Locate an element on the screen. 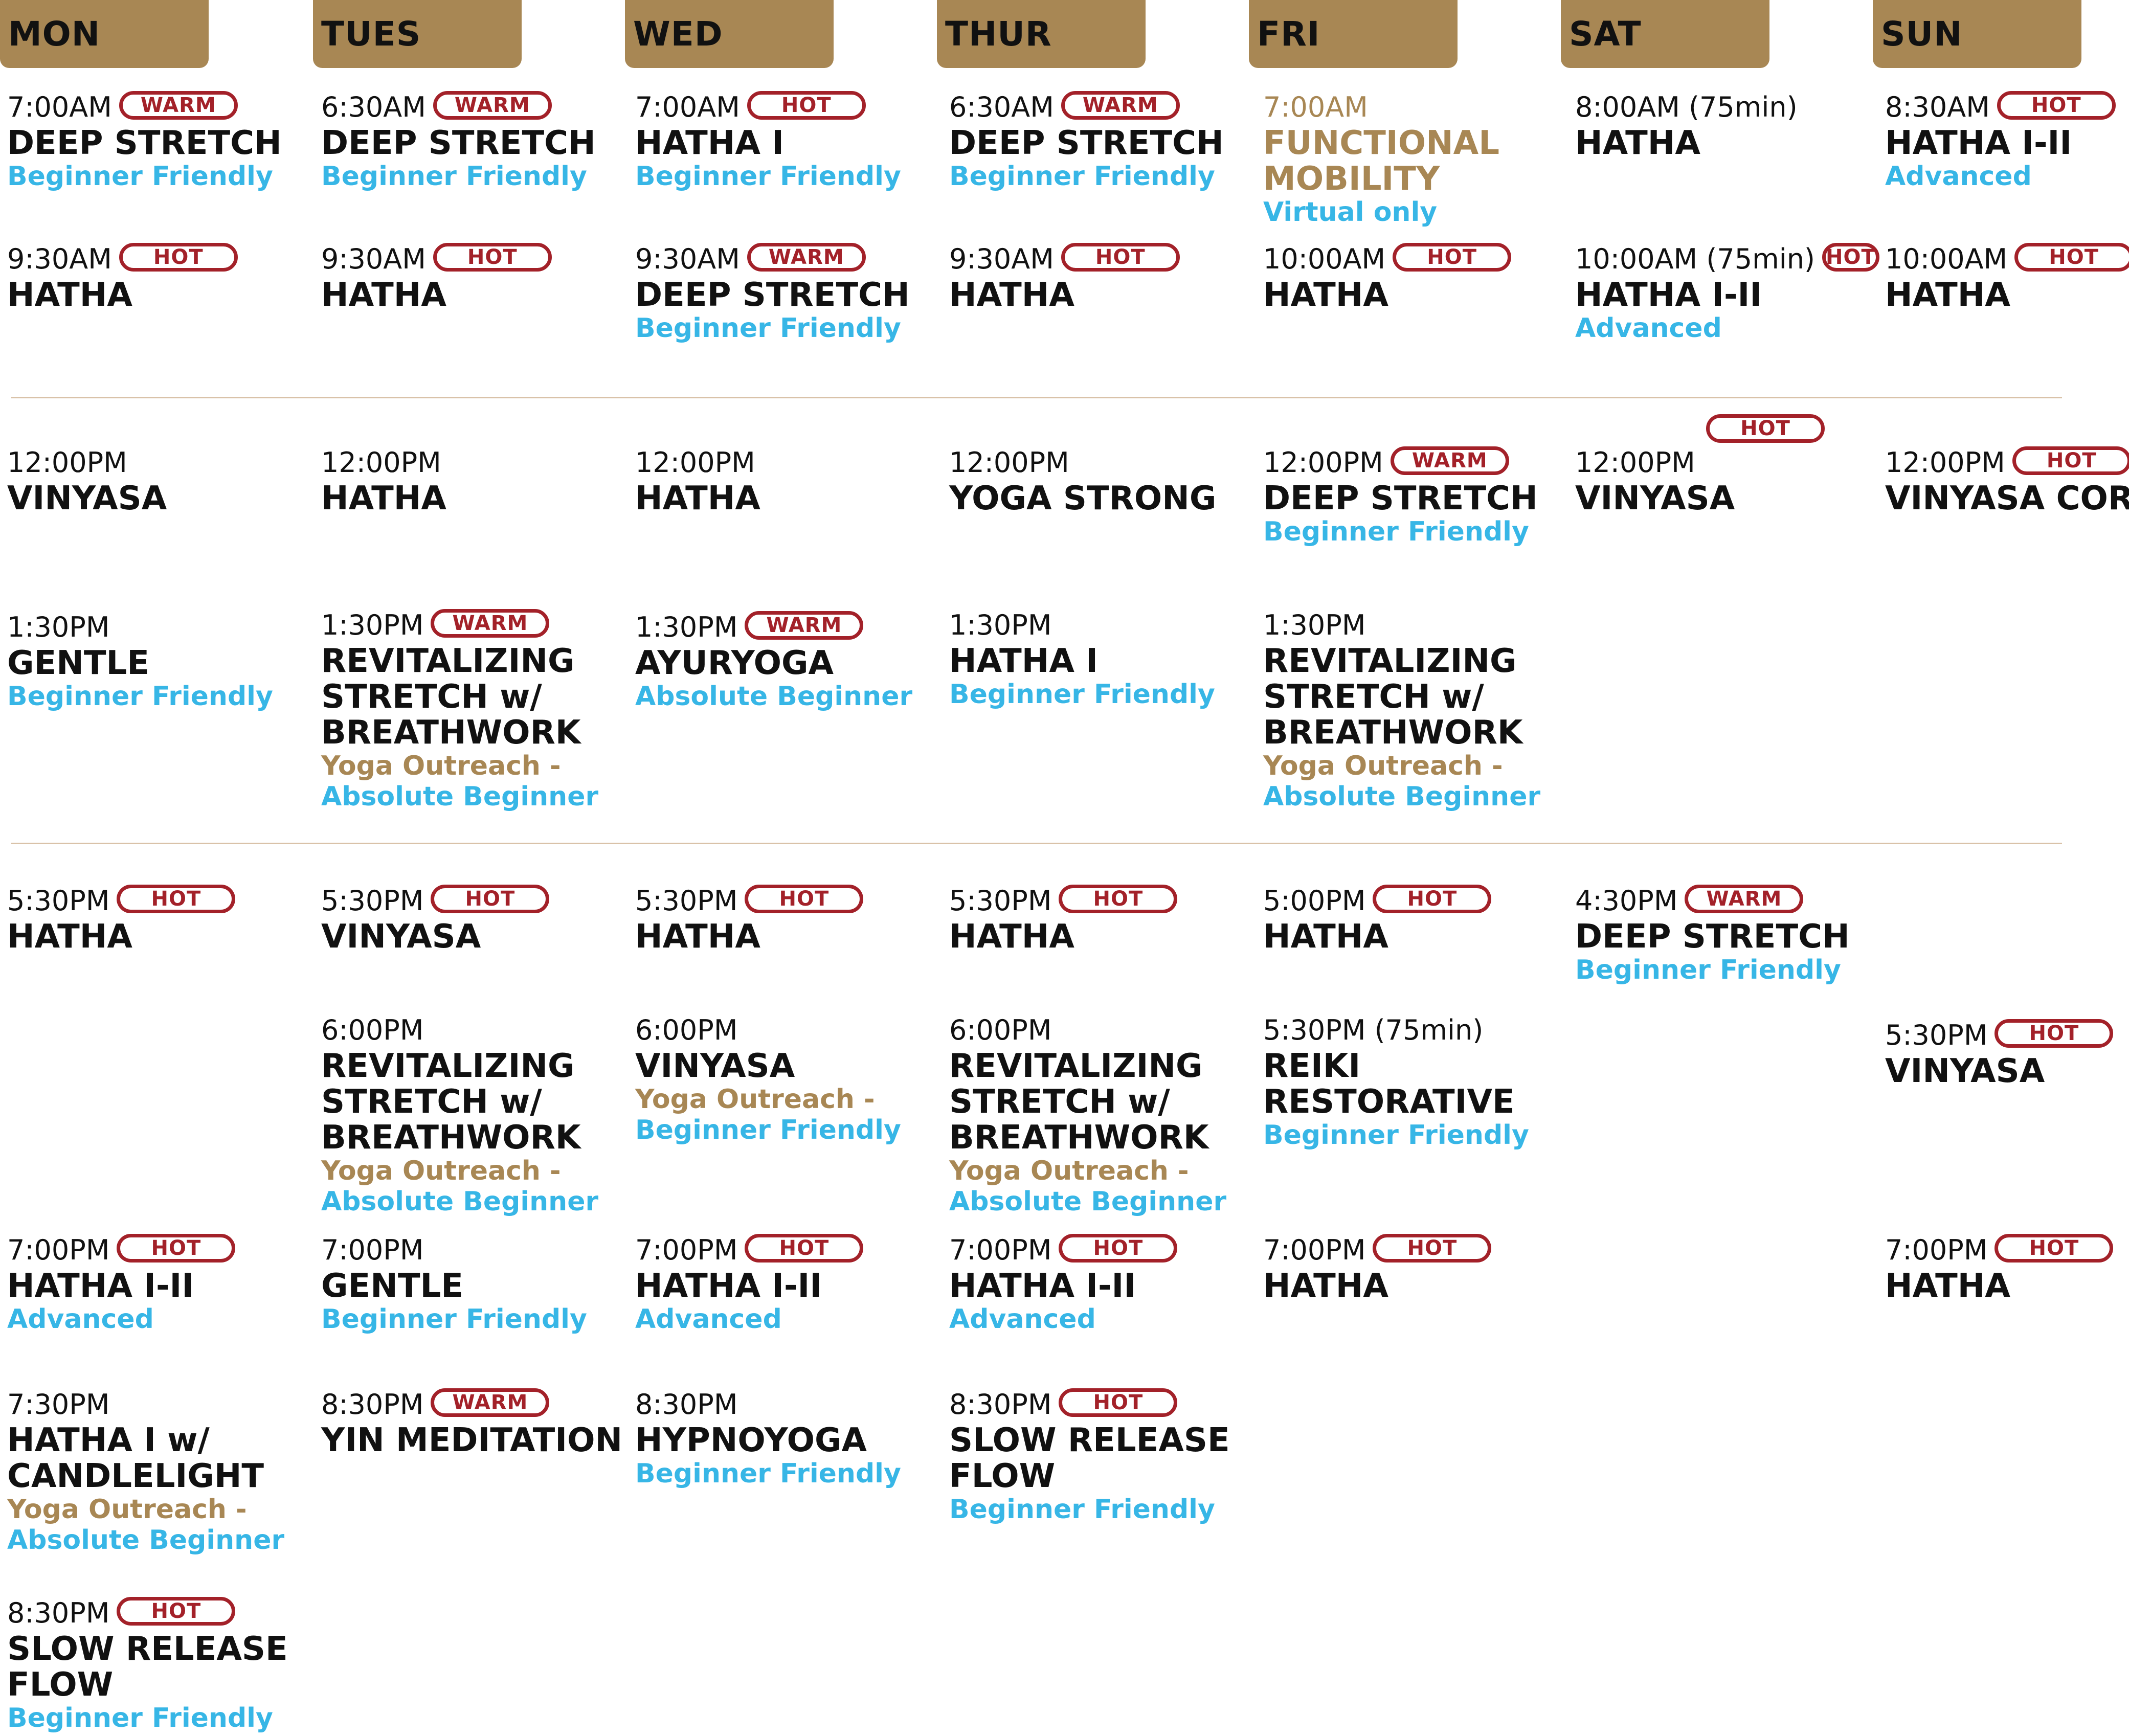 This screenshot has height=1736, width=2129. class-entry: HOT 12:00PM VINYASA is located at coordinates (1708, 465).